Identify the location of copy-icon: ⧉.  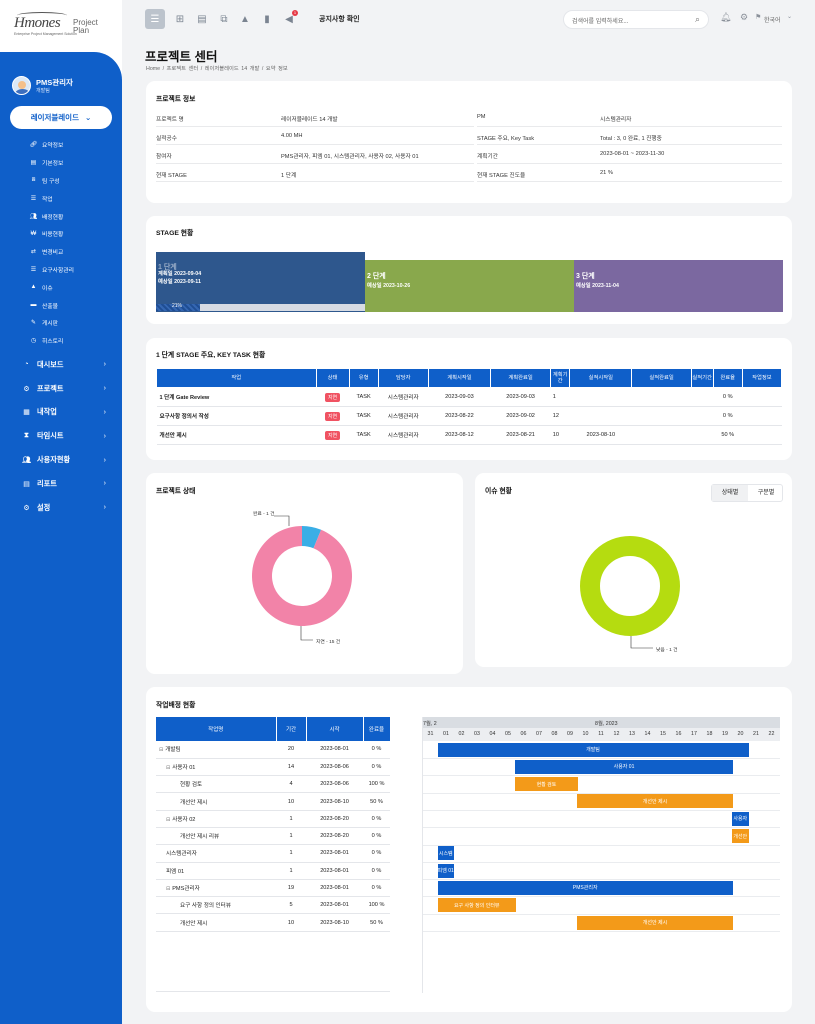
(224, 19).